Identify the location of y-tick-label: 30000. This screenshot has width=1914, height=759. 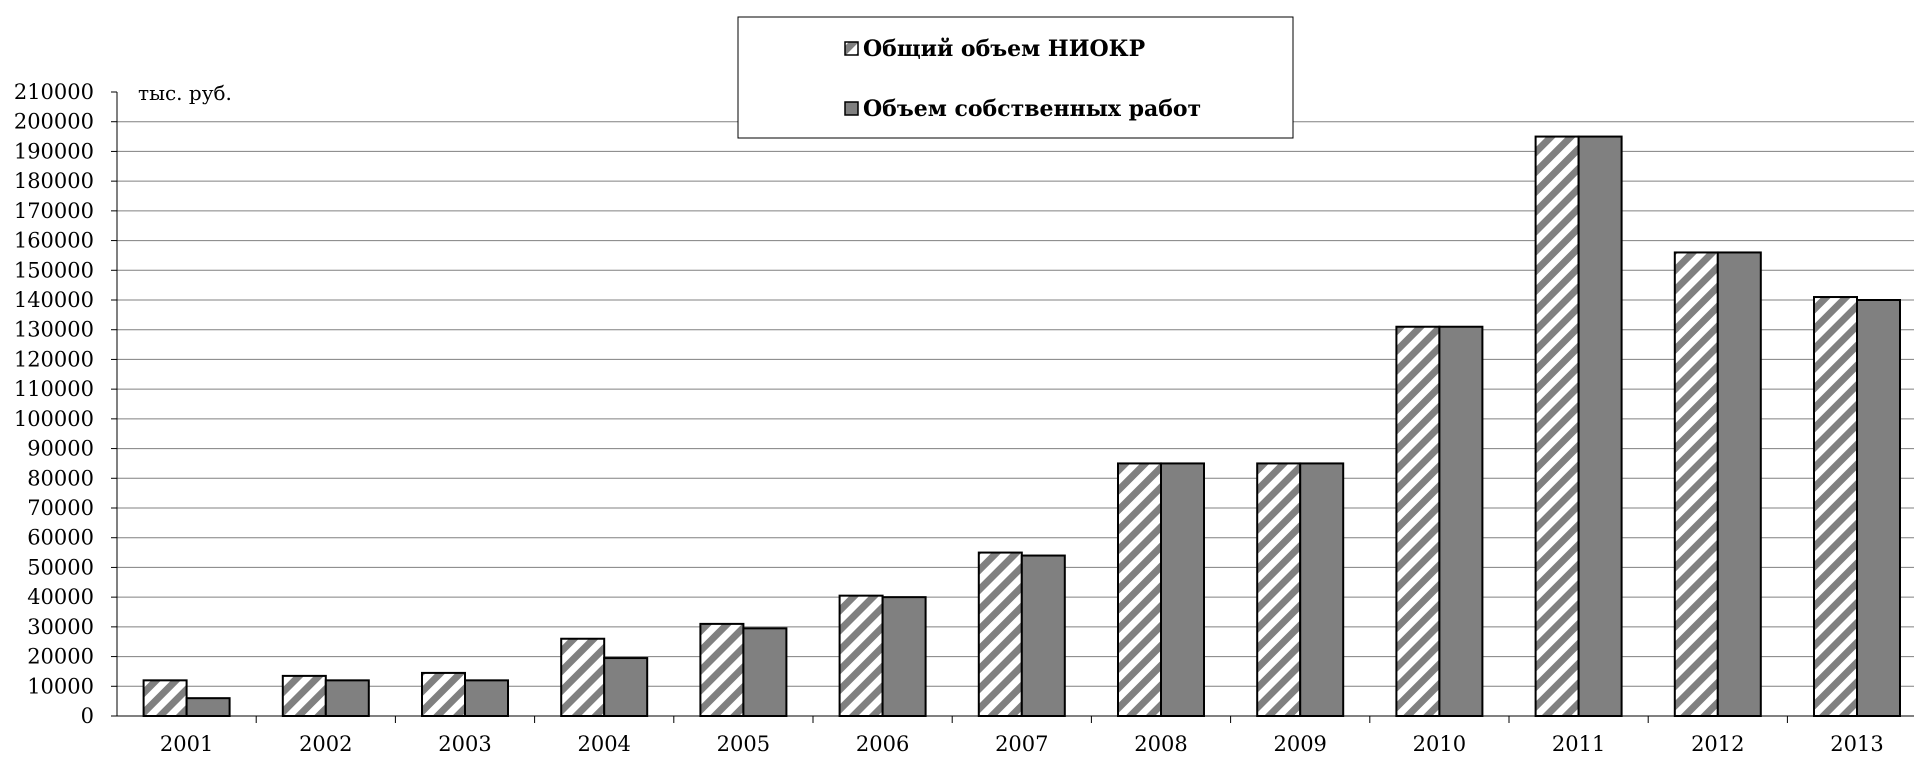
(60, 627).